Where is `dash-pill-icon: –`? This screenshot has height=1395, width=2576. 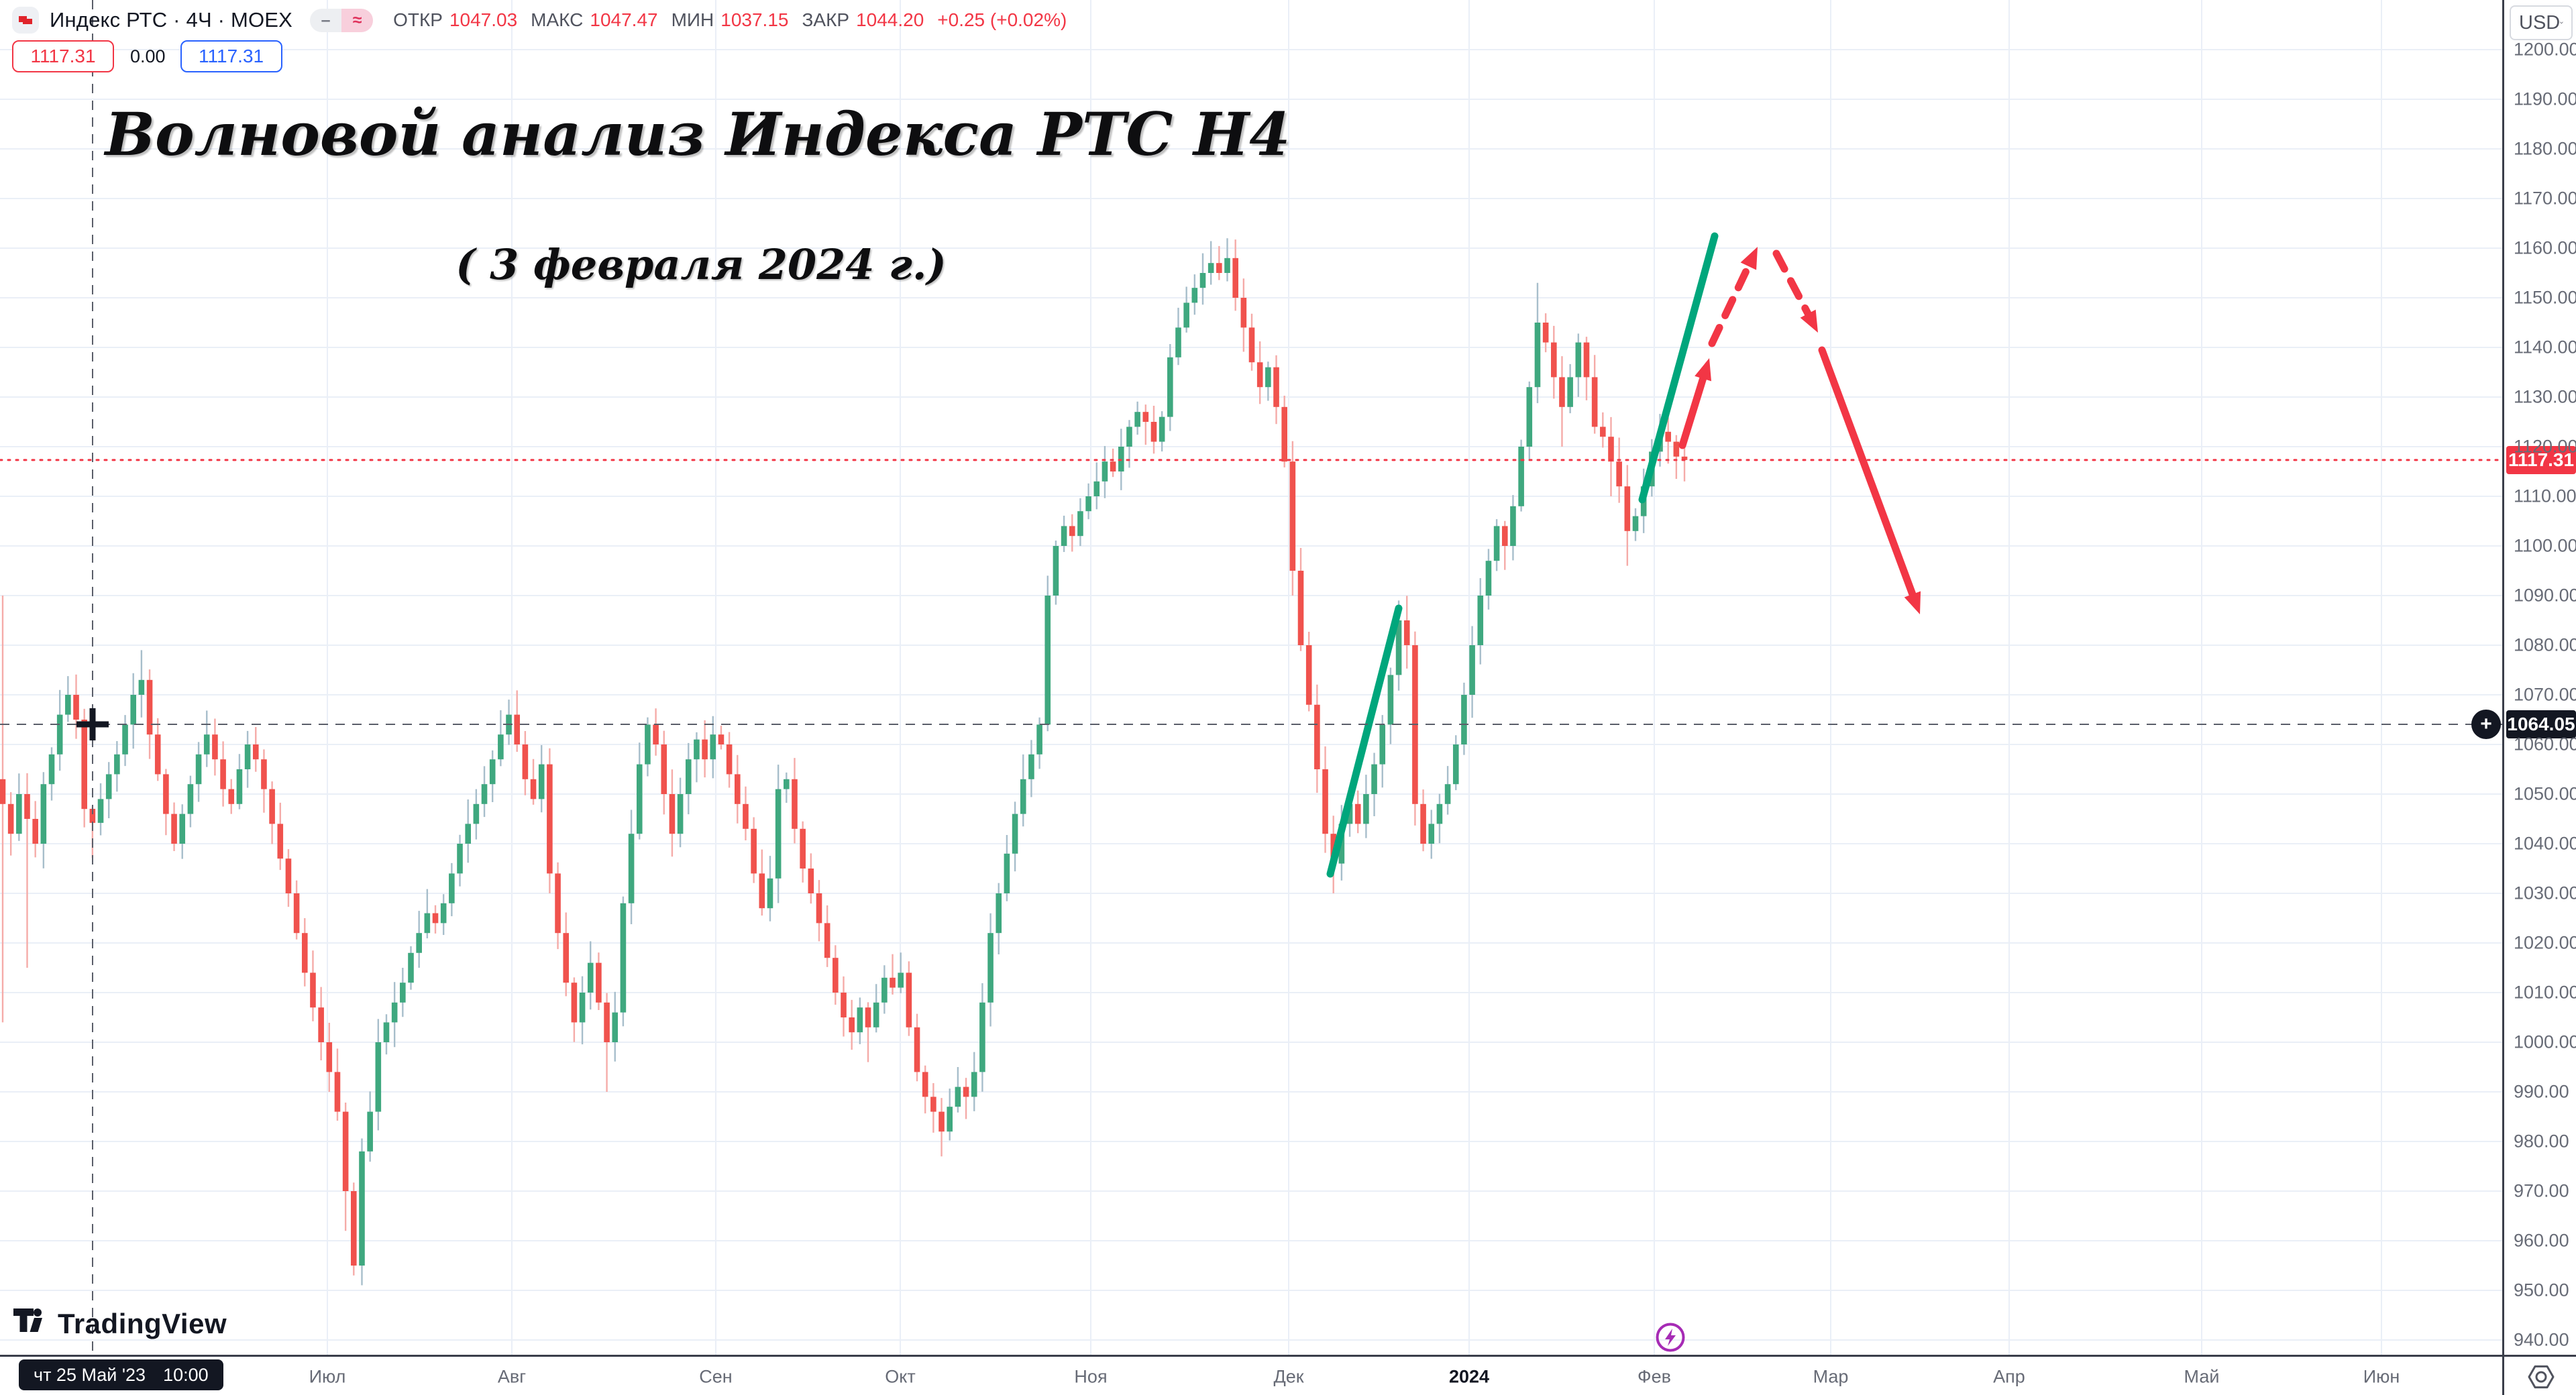 dash-pill-icon: – is located at coordinates (326, 20).